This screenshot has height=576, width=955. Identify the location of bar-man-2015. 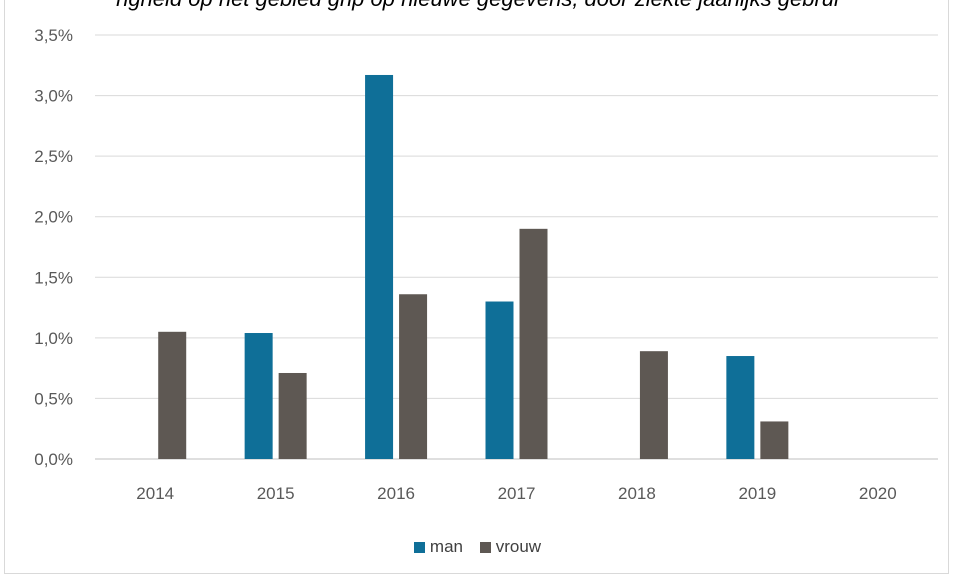
(258, 396).